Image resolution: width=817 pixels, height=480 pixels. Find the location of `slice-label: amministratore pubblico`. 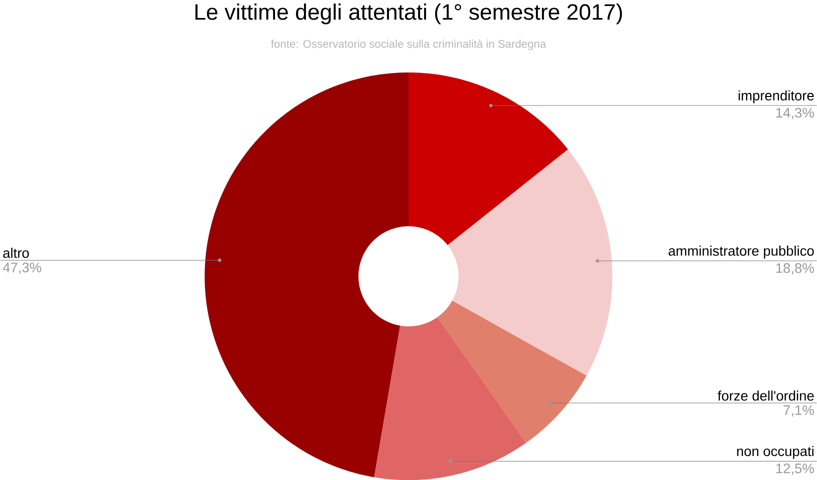

slice-label: amministratore pubblico is located at coordinates (741, 252).